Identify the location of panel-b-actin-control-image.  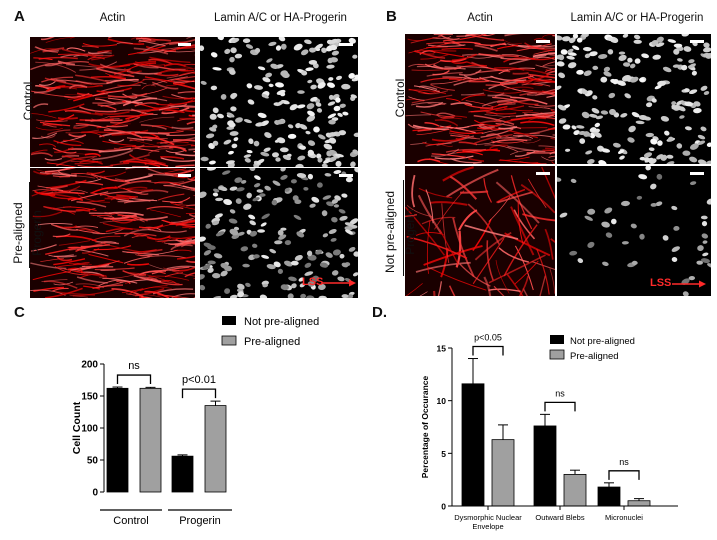
(480, 99).